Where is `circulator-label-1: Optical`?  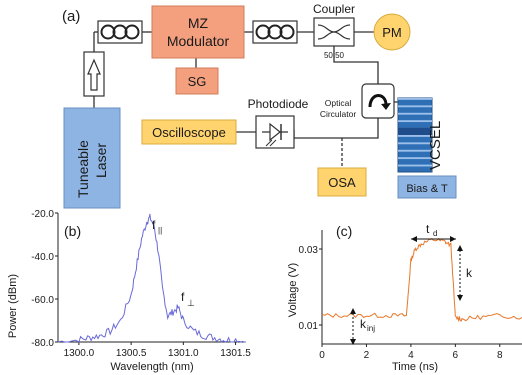
circulator-label-1: Optical is located at coordinates (338, 103).